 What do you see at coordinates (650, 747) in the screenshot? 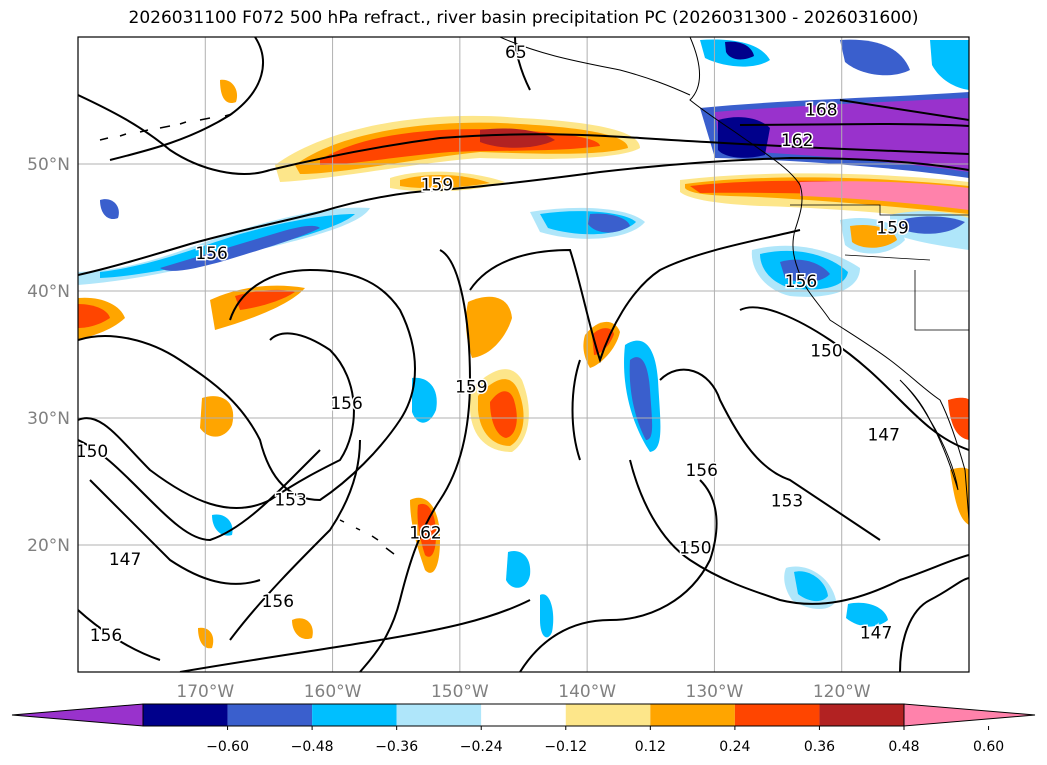
I see `colorbar-tick-label: 0.12` at bounding box center [650, 747].